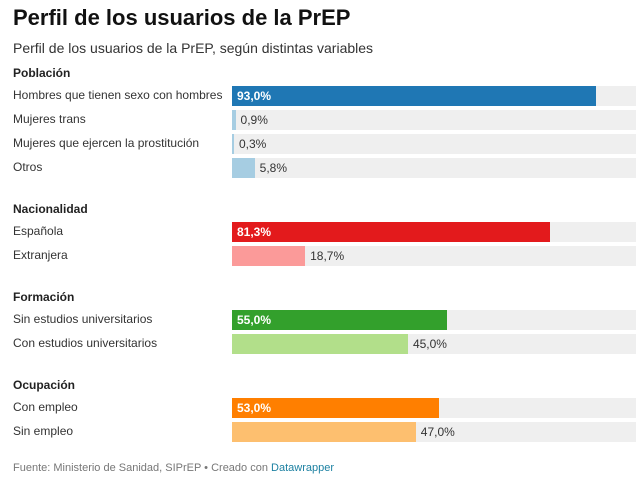  What do you see at coordinates (273, 168) in the screenshot?
I see `bar-value: 5,8%` at bounding box center [273, 168].